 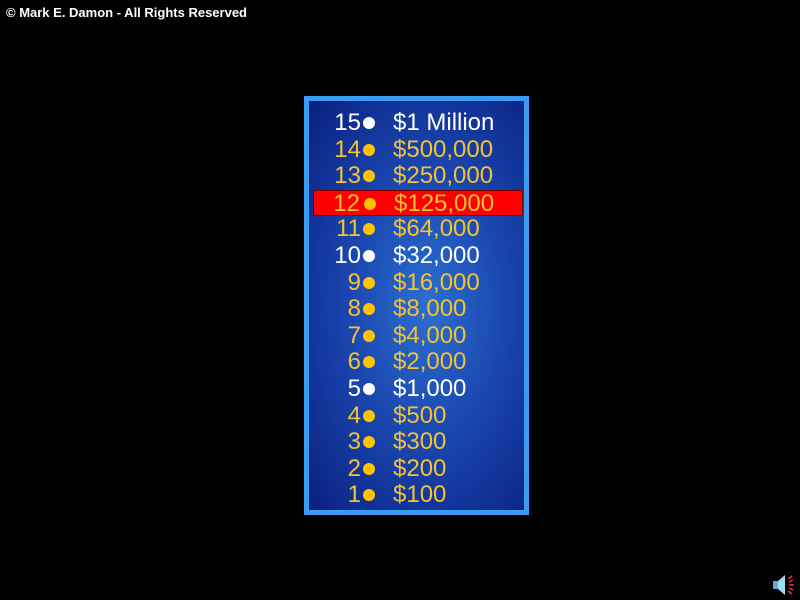 I want to click on level-number: 5, so click(x=354, y=388).